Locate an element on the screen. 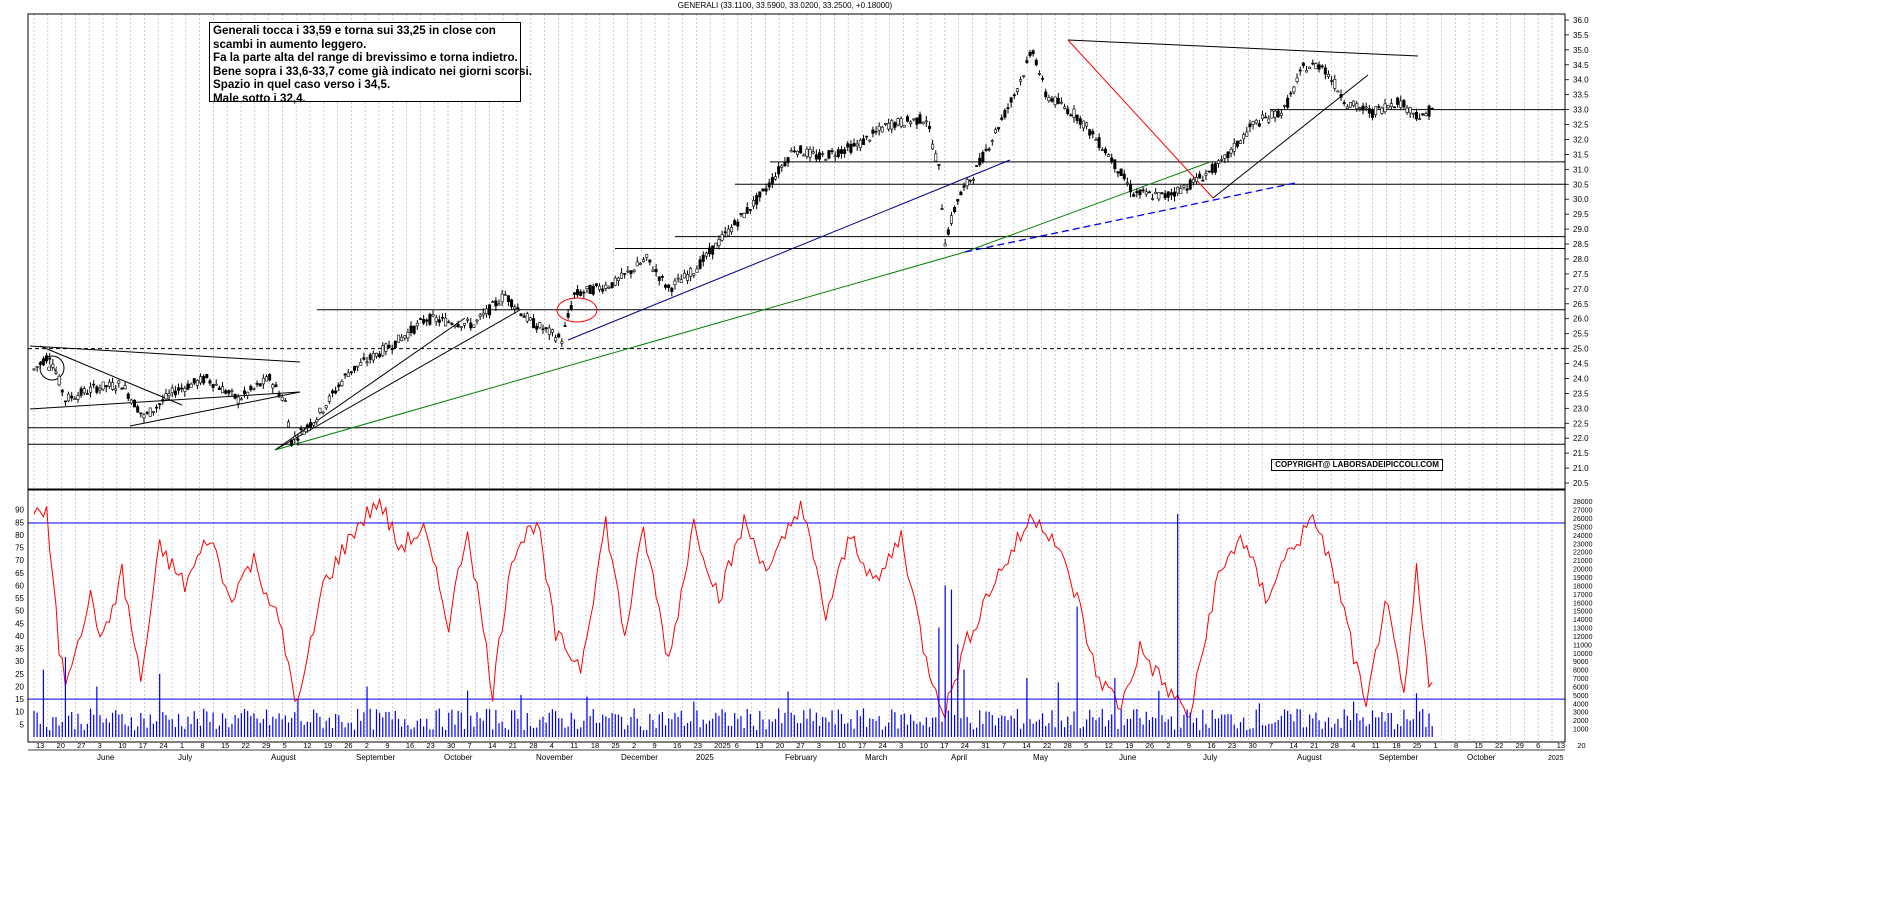 The width and height of the screenshot is (1890, 902). volume-tick-label: 15000 is located at coordinates (1583, 612).